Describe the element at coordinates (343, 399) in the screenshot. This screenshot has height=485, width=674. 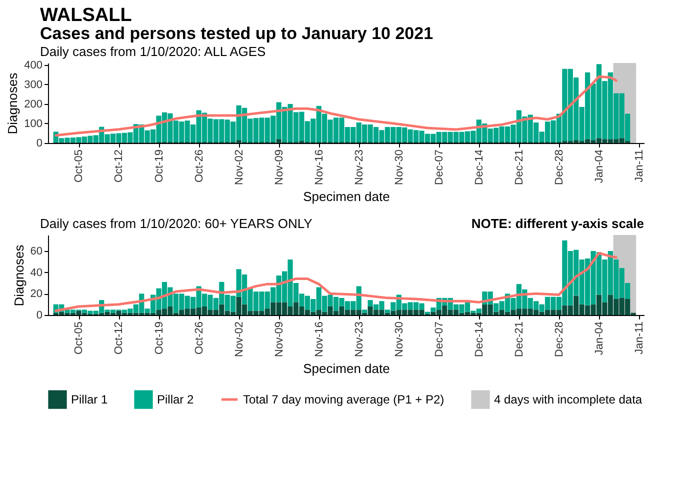
I see `legend-label: Total 7 day moving average (P1 + P2)` at that location.